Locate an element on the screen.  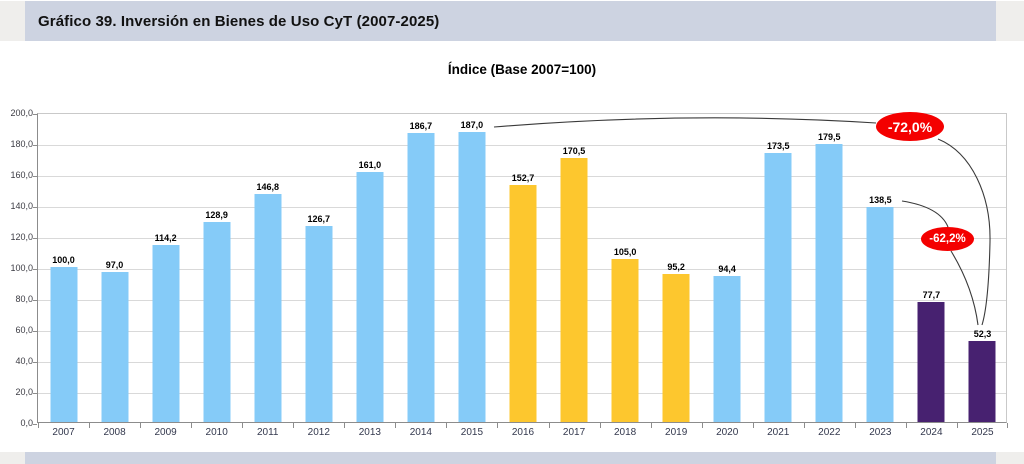
bar-2025: 52,3 is located at coordinates (982, 375).